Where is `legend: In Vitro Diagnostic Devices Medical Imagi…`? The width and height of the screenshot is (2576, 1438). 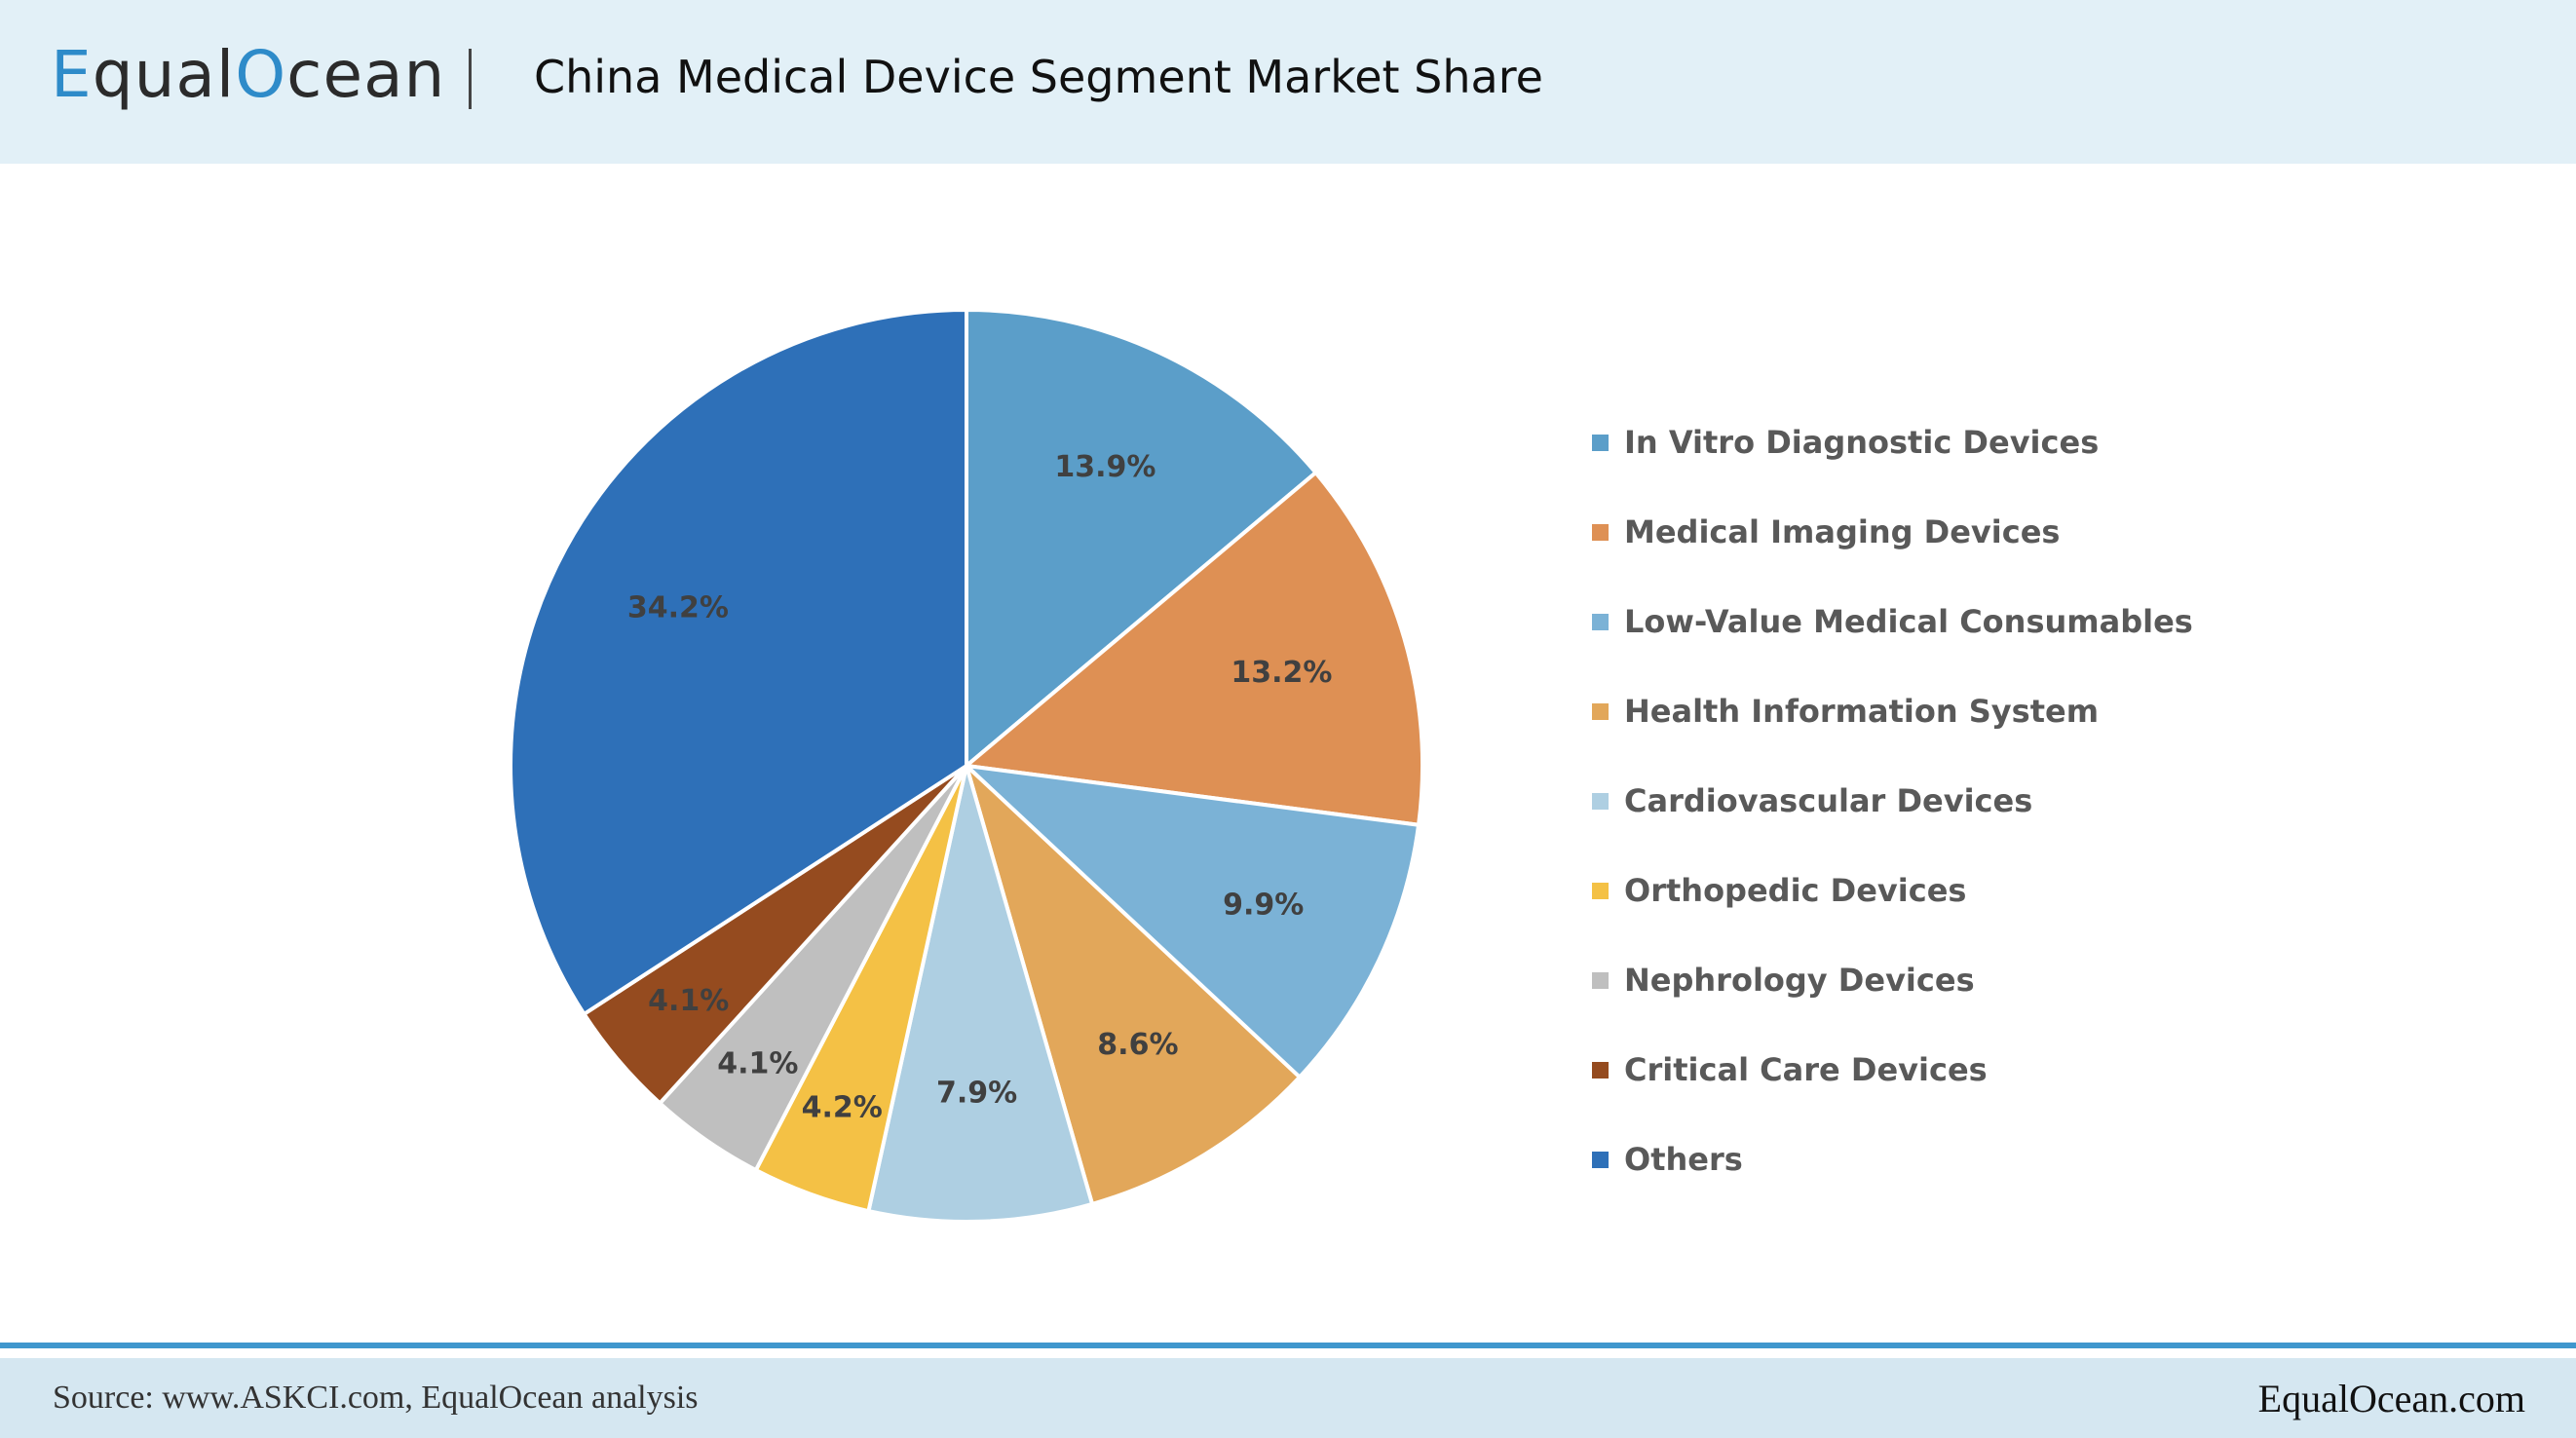 legend: In Vitro Diagnostic Devices Medical Imagi… is located at coordinates (1892, 800).